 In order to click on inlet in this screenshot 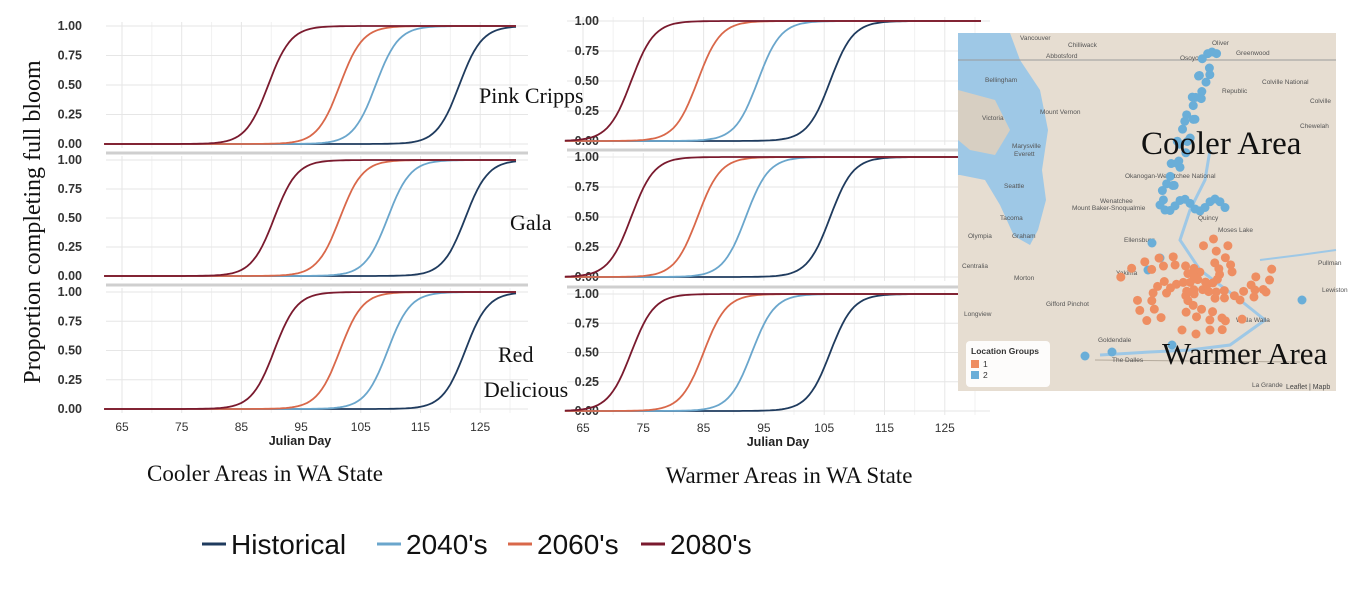, I will do `click(1020, 120)`.